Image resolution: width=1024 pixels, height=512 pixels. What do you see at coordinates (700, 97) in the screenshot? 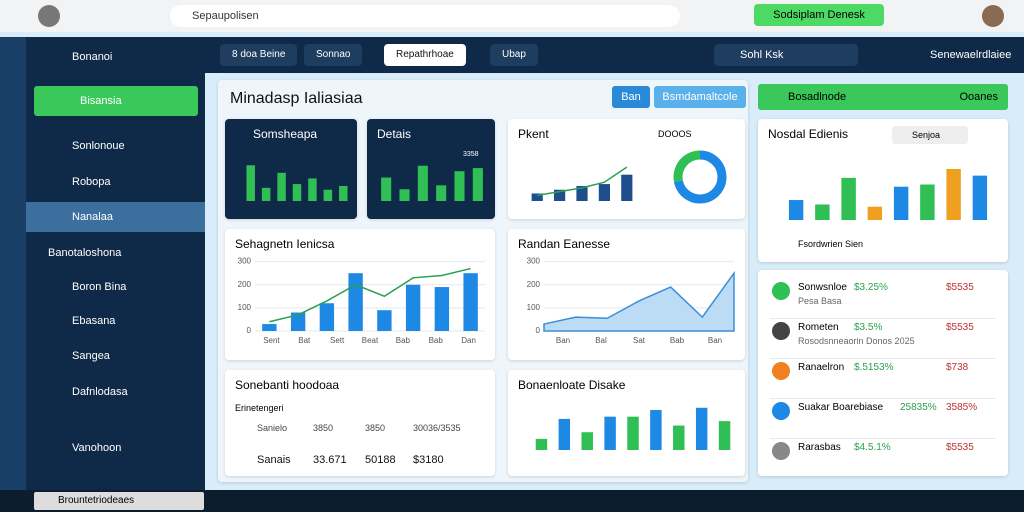
I see `button: Bsmdamaltcole` at bounding box center [700, 97].